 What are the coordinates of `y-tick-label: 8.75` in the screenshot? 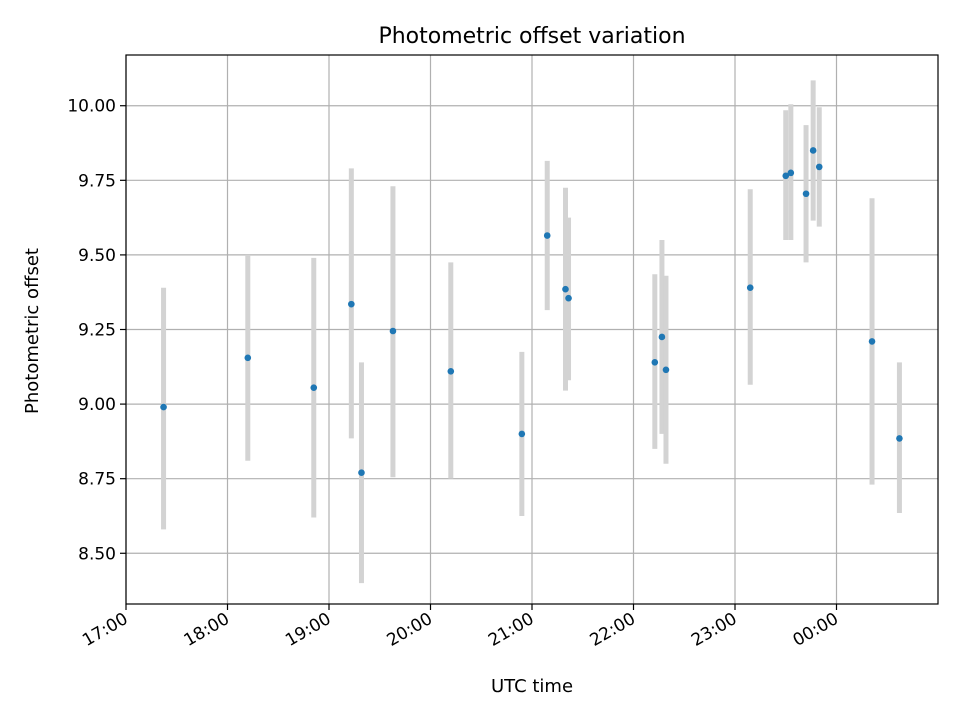 It's located at (97, 480).